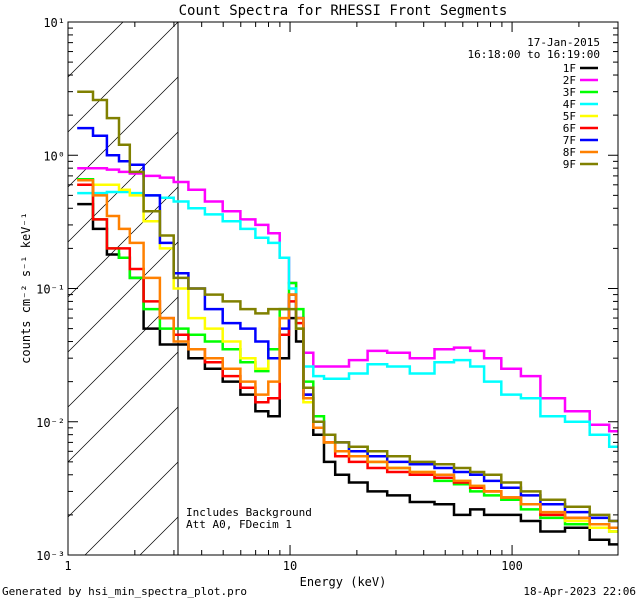  What do you see at coordinates (579, 591) in the screenshot?
I see `timestamp-label: 18-Apr-2023 22:06` at bounding box center [579, 591].